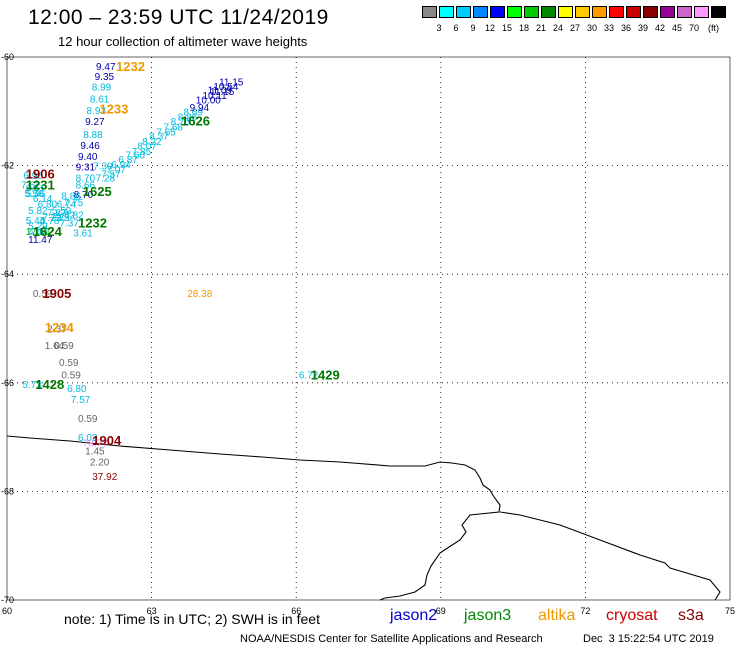  I want to click on wave-height-value: 10.11, so click(214, 96).